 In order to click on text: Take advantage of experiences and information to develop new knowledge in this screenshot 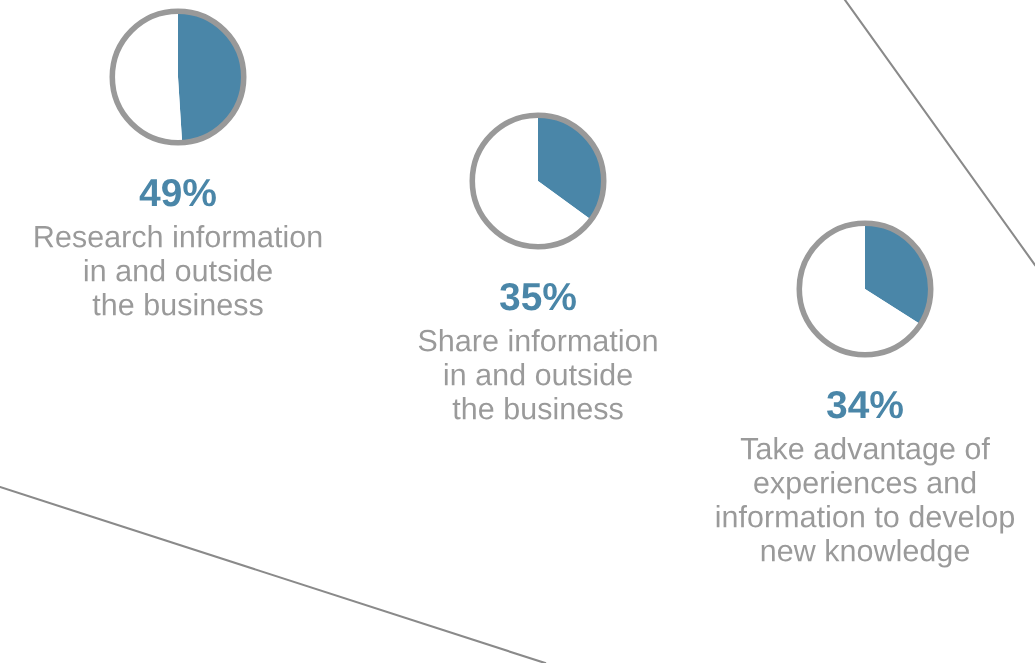, I will do `click(865, 502)`.